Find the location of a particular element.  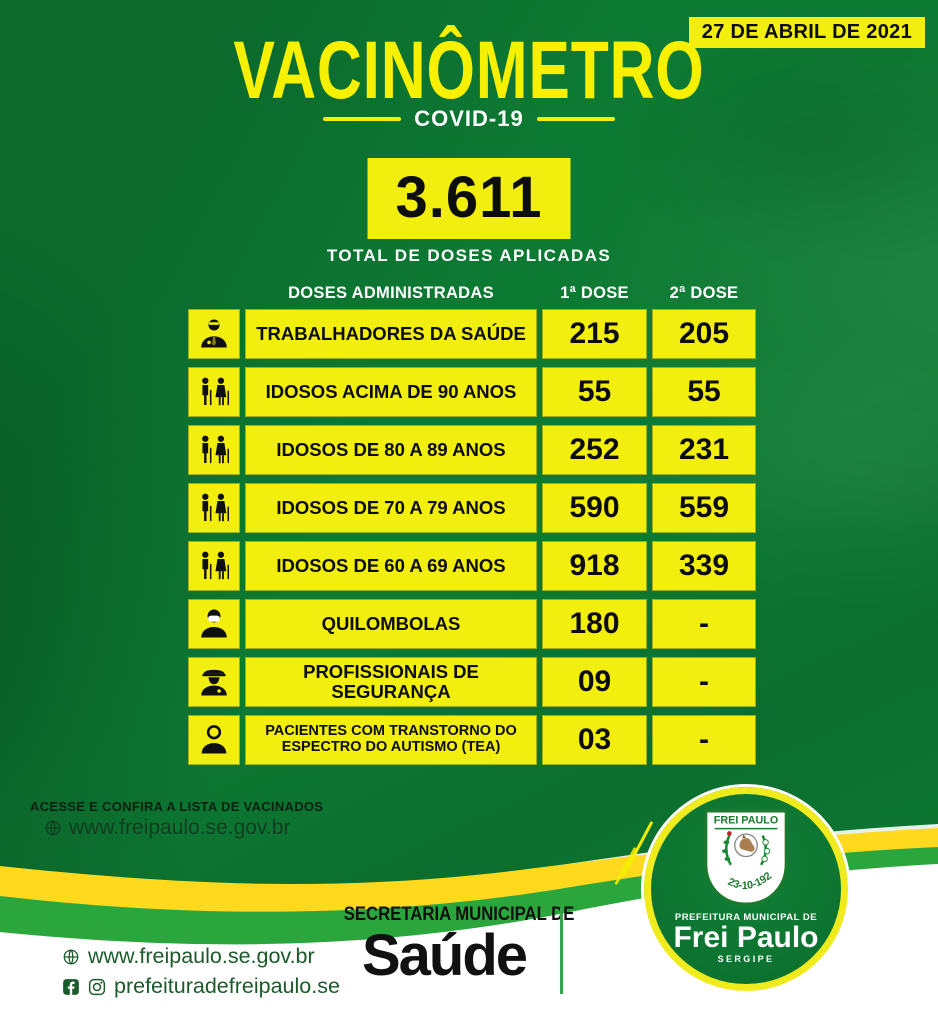

facebook-icon is located at coordinates (71, 986).